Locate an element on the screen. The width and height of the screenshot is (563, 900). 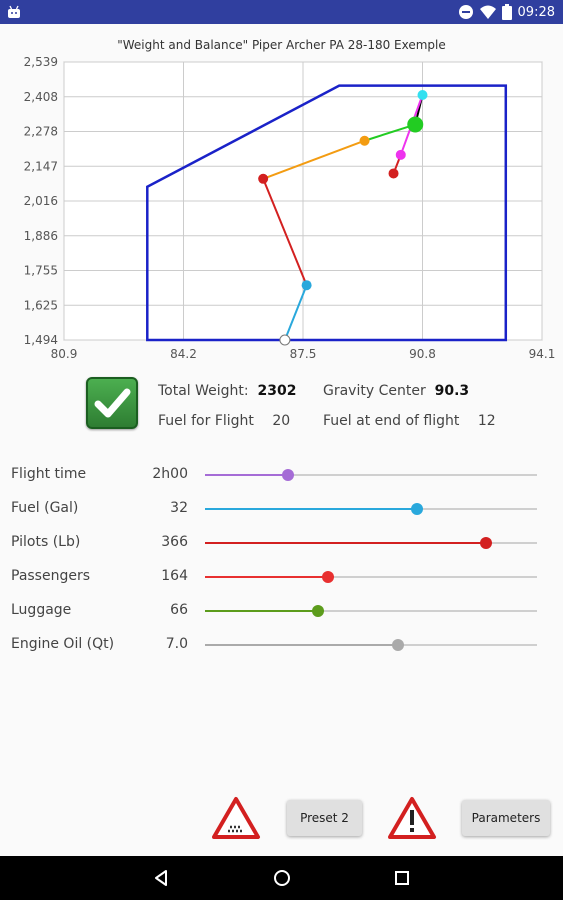
x-tick-label: 84.2 is located at coordinates (183, 354).